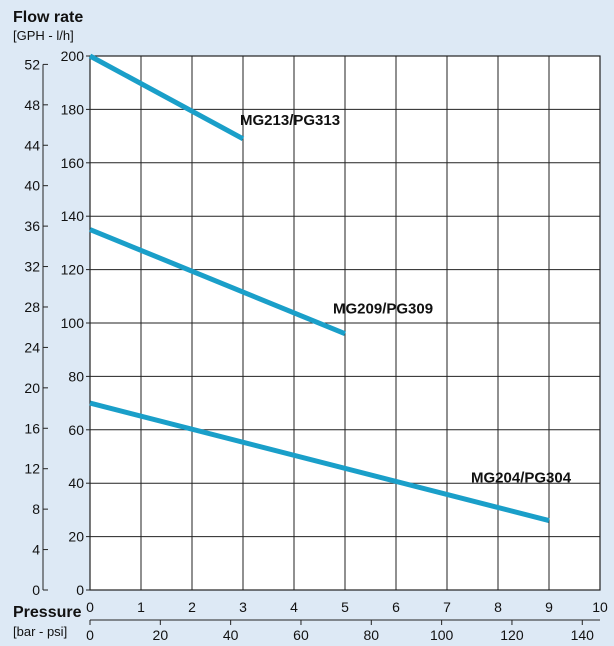 The height and width of the screenshot is (646, 614). I want to click on lh-tick-label: 160, so click(73, 163).